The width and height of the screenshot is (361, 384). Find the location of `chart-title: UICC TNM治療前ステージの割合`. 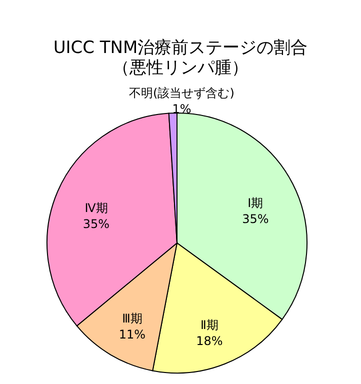

chart-title: UICC TNM治療前ステージの割合 is located at coordinates (180, 48).